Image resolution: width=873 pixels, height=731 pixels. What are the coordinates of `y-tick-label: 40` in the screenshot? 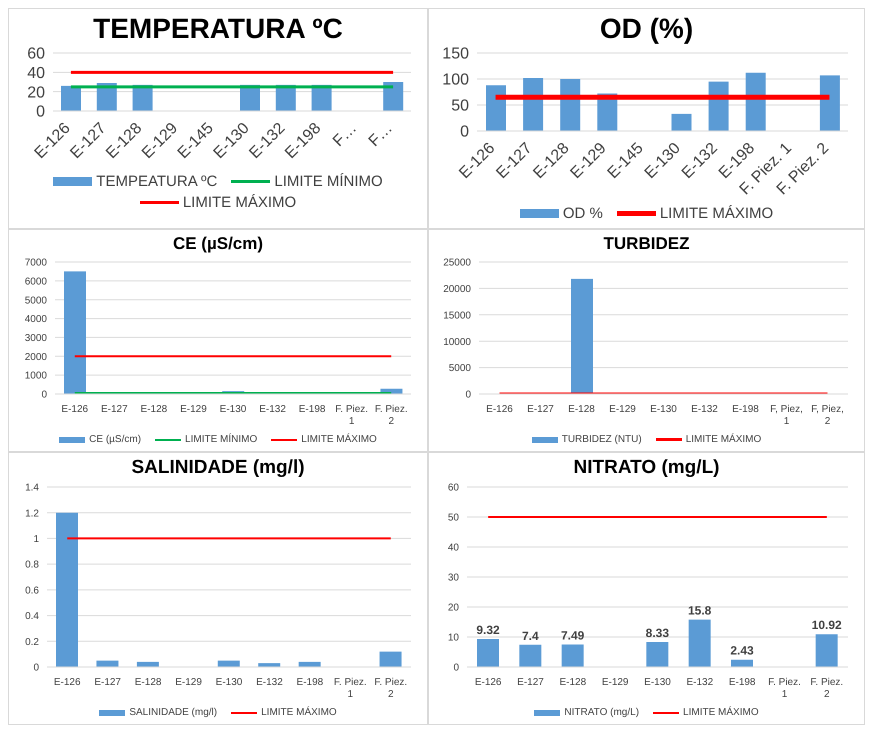 It's located at (454, 548).